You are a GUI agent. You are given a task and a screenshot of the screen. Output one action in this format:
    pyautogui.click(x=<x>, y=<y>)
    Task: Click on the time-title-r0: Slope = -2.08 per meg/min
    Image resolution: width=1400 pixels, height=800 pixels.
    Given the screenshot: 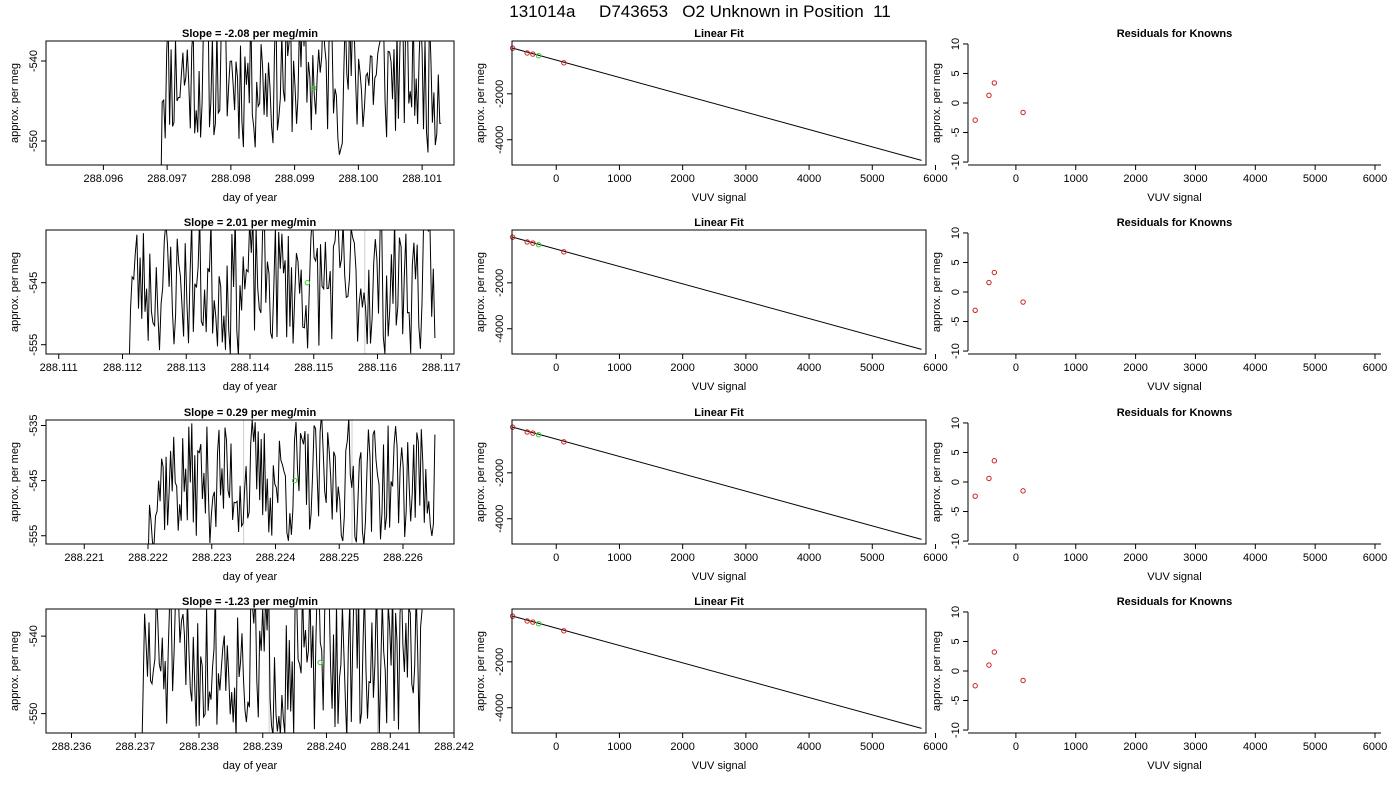 What is the action you would take?
    pyautogui.click(x=250, y=34)
    